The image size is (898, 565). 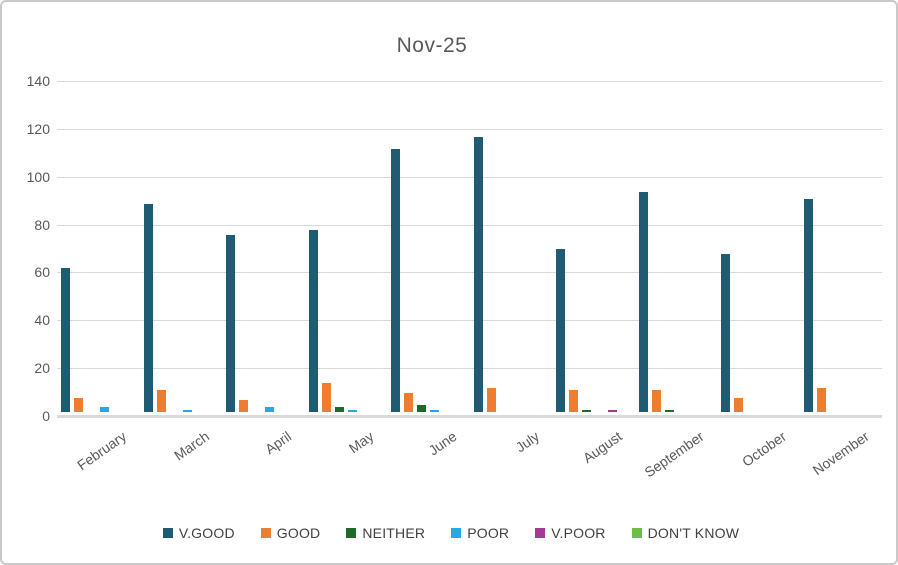 I want to click on bar-good-march, so click(x=161, y=401).